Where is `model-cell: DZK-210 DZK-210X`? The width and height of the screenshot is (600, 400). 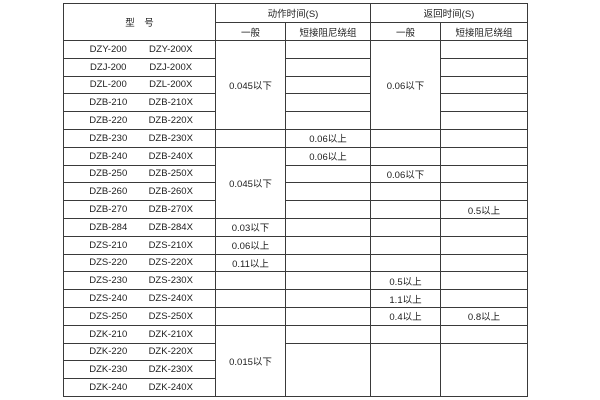 model-cell: DZK-210 DZK-210X is located at coordinates (139, 334).